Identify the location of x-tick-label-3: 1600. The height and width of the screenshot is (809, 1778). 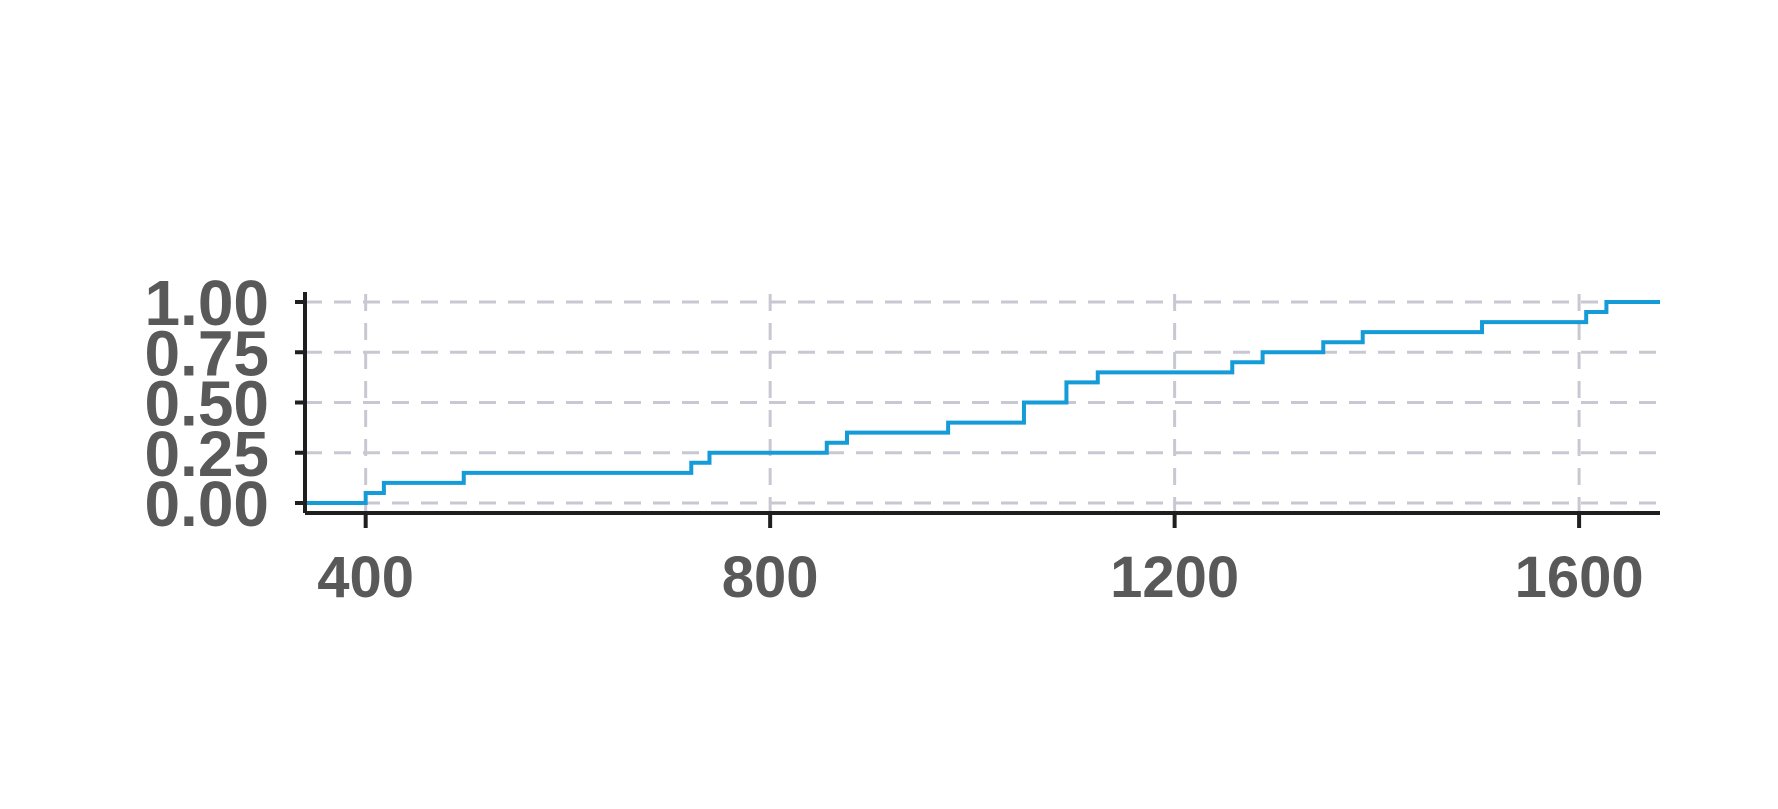
(1579, 577).